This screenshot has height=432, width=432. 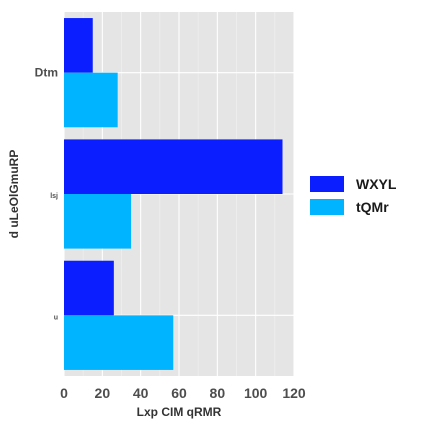 What do you see at coordinates (78, 45) in the screenshot?
I see `bar-WXYL-Dtm` at bounding box center [78, 45].